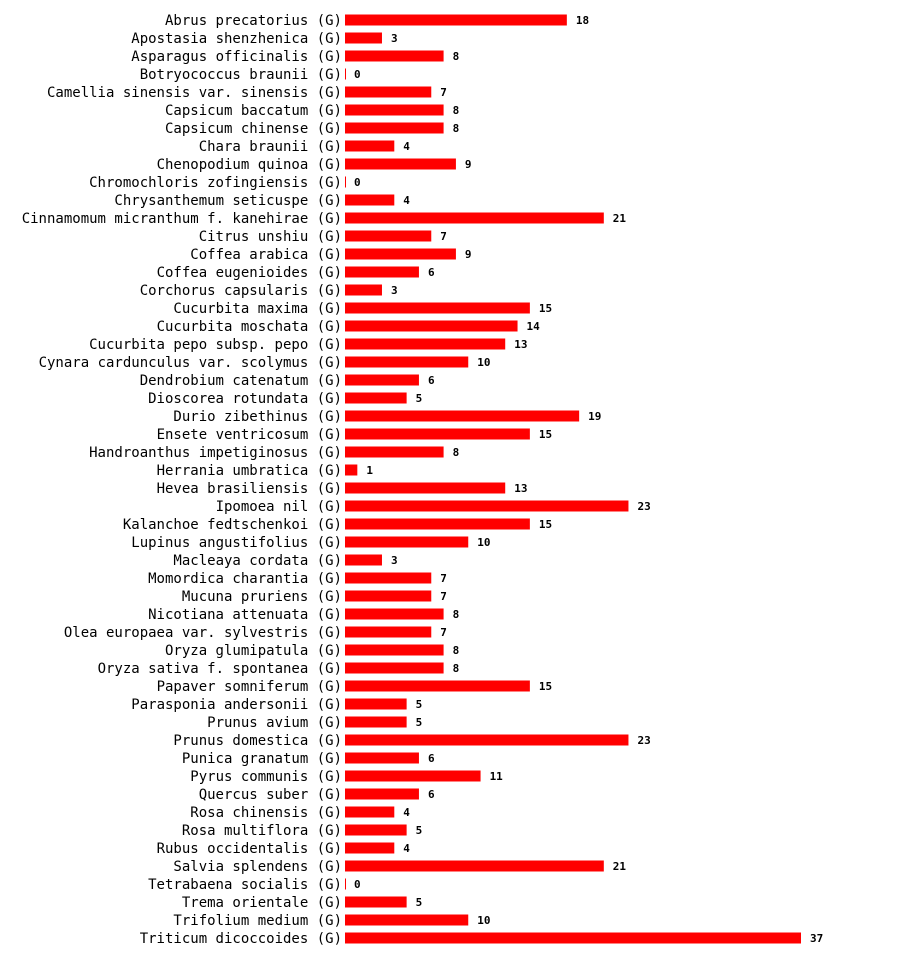  I want to click on category-label: Quercus suber (G), so click(270, 795).